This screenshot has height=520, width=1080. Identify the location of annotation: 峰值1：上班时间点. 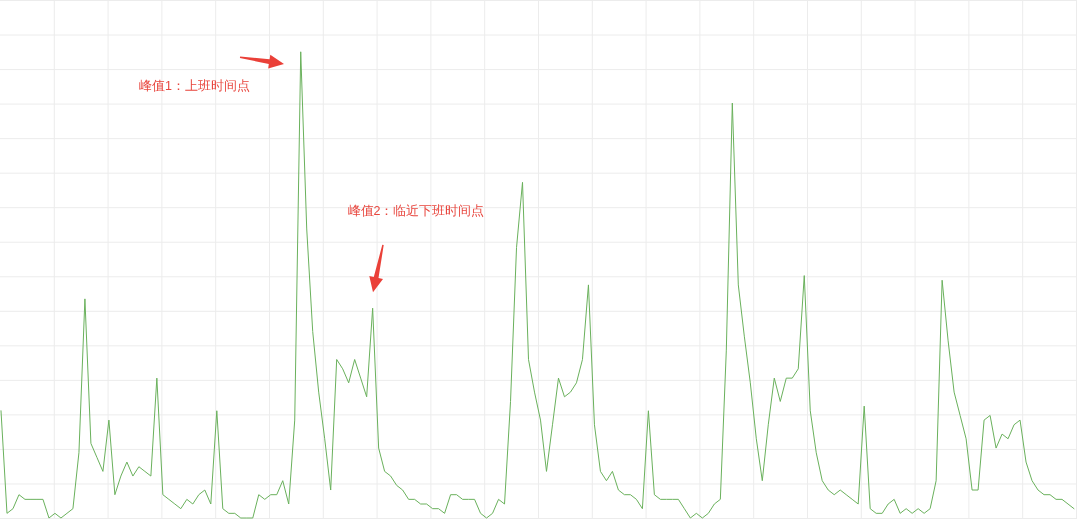
(195, 85).